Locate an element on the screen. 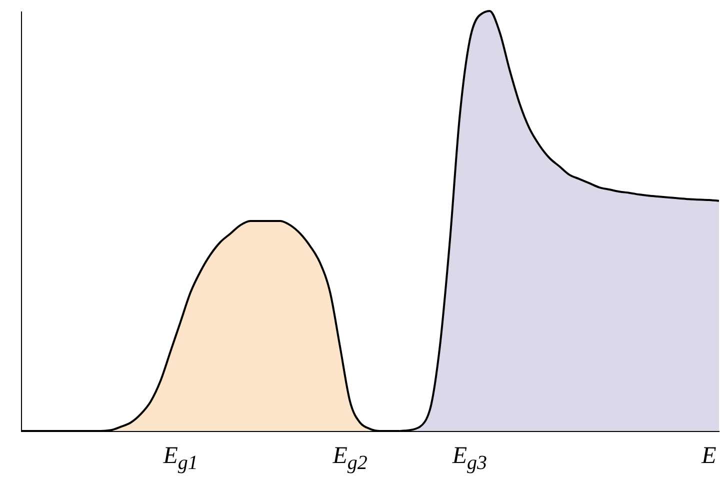 This screenshot has height=492, width=720. x-tick-label: E$_{g2}$ is located at coordinates (350, 459).